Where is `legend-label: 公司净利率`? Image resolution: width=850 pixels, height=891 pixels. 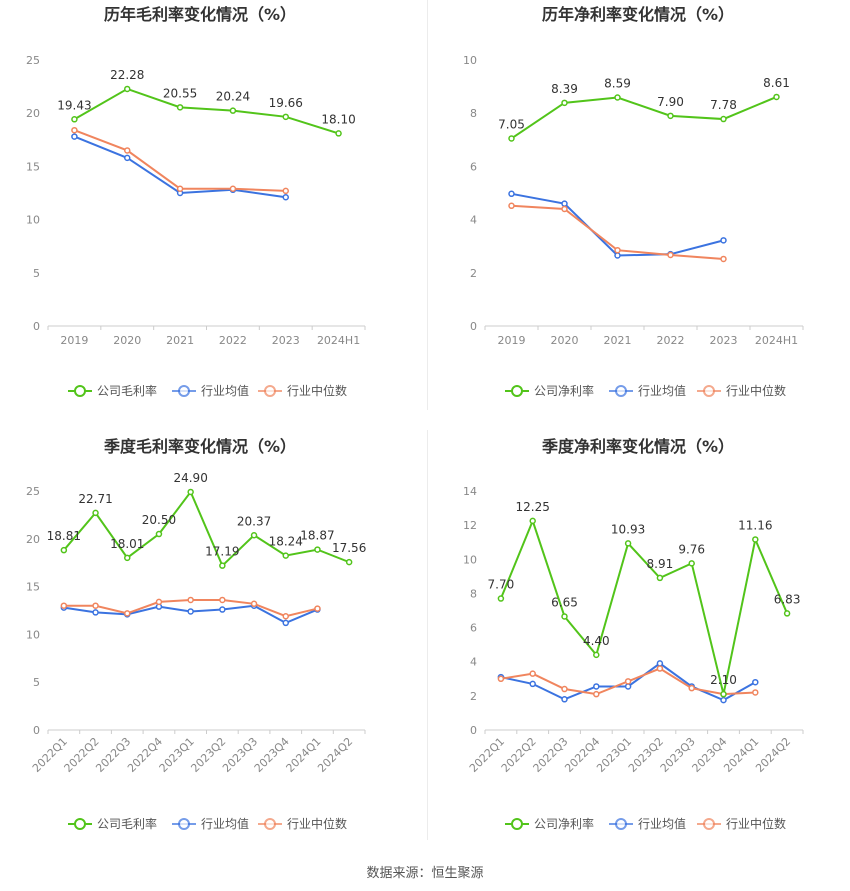
legend-label: 公司净利率 is located at coordinates (564, 390).